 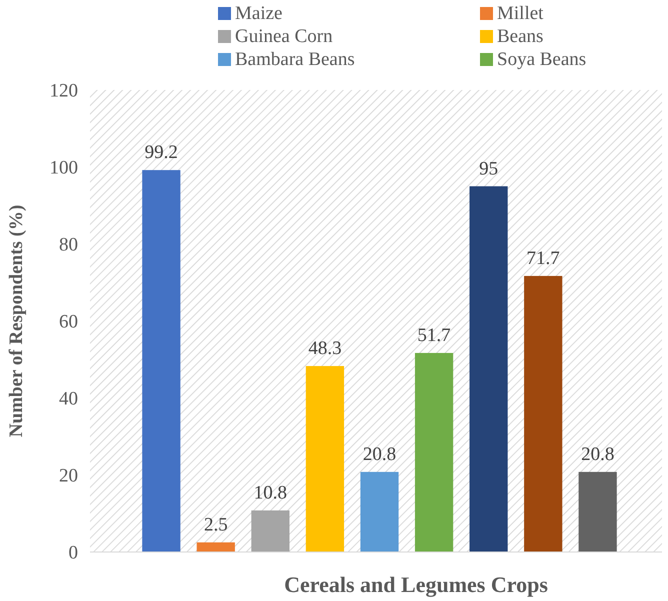 I want to click on y-tick-label: 0, so click(x=73, y=553).